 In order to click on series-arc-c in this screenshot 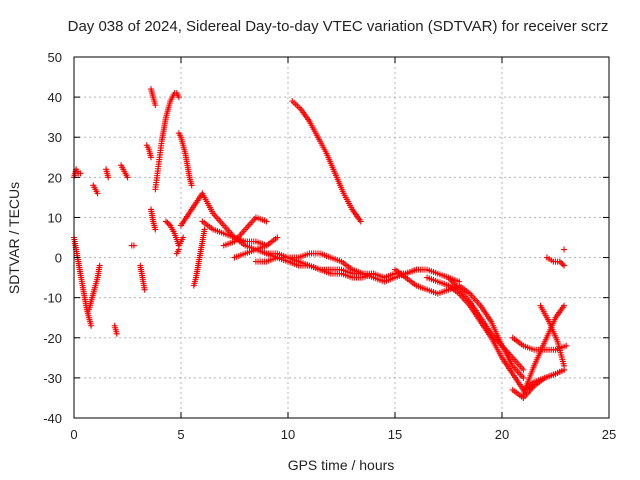, I will do `click(94, 287)`.